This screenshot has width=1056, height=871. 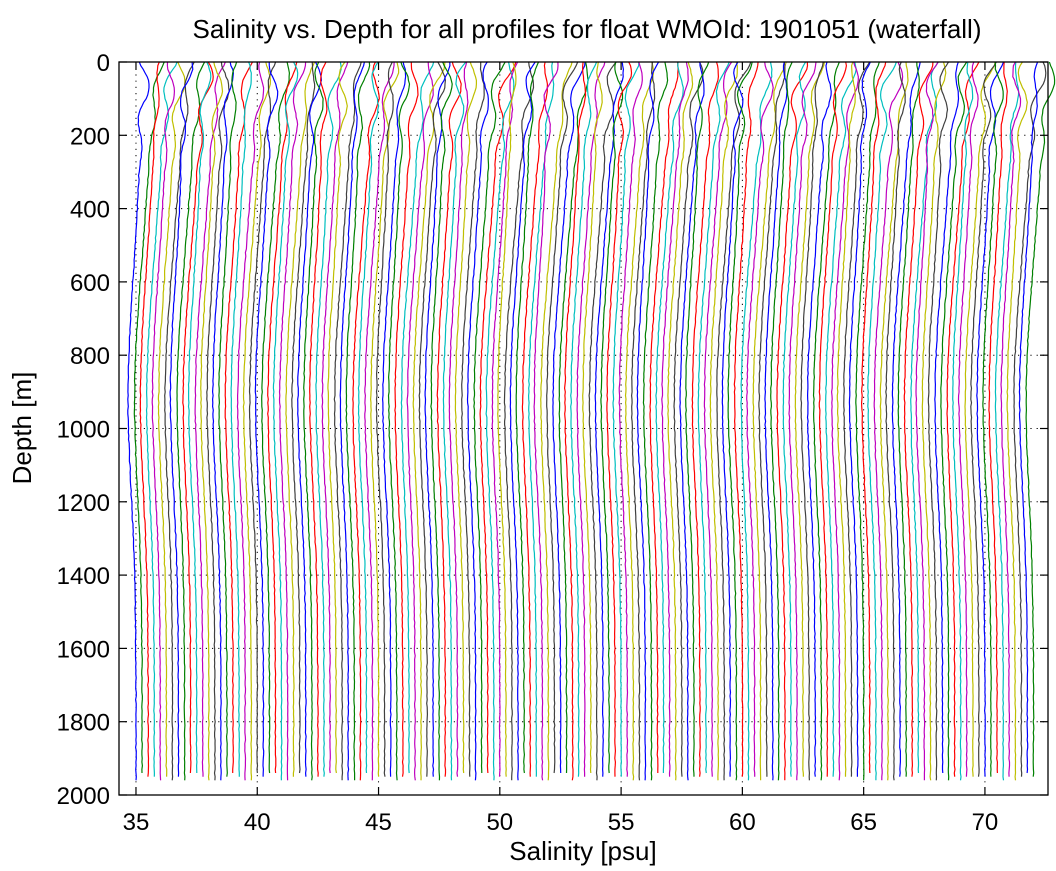 What do you see at coordinates (103, 63) in the screenshot?
I see `y-tick-label: 0` at bounding box center [103, 63].